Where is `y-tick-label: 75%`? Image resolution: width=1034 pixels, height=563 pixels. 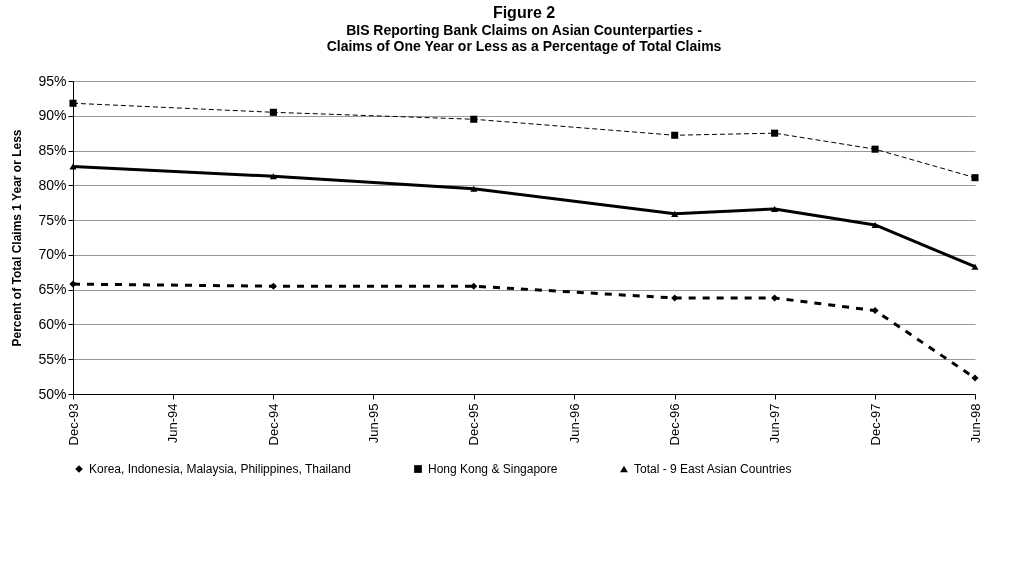
y-tick-label: 75% is located at coordinates (52, 219).